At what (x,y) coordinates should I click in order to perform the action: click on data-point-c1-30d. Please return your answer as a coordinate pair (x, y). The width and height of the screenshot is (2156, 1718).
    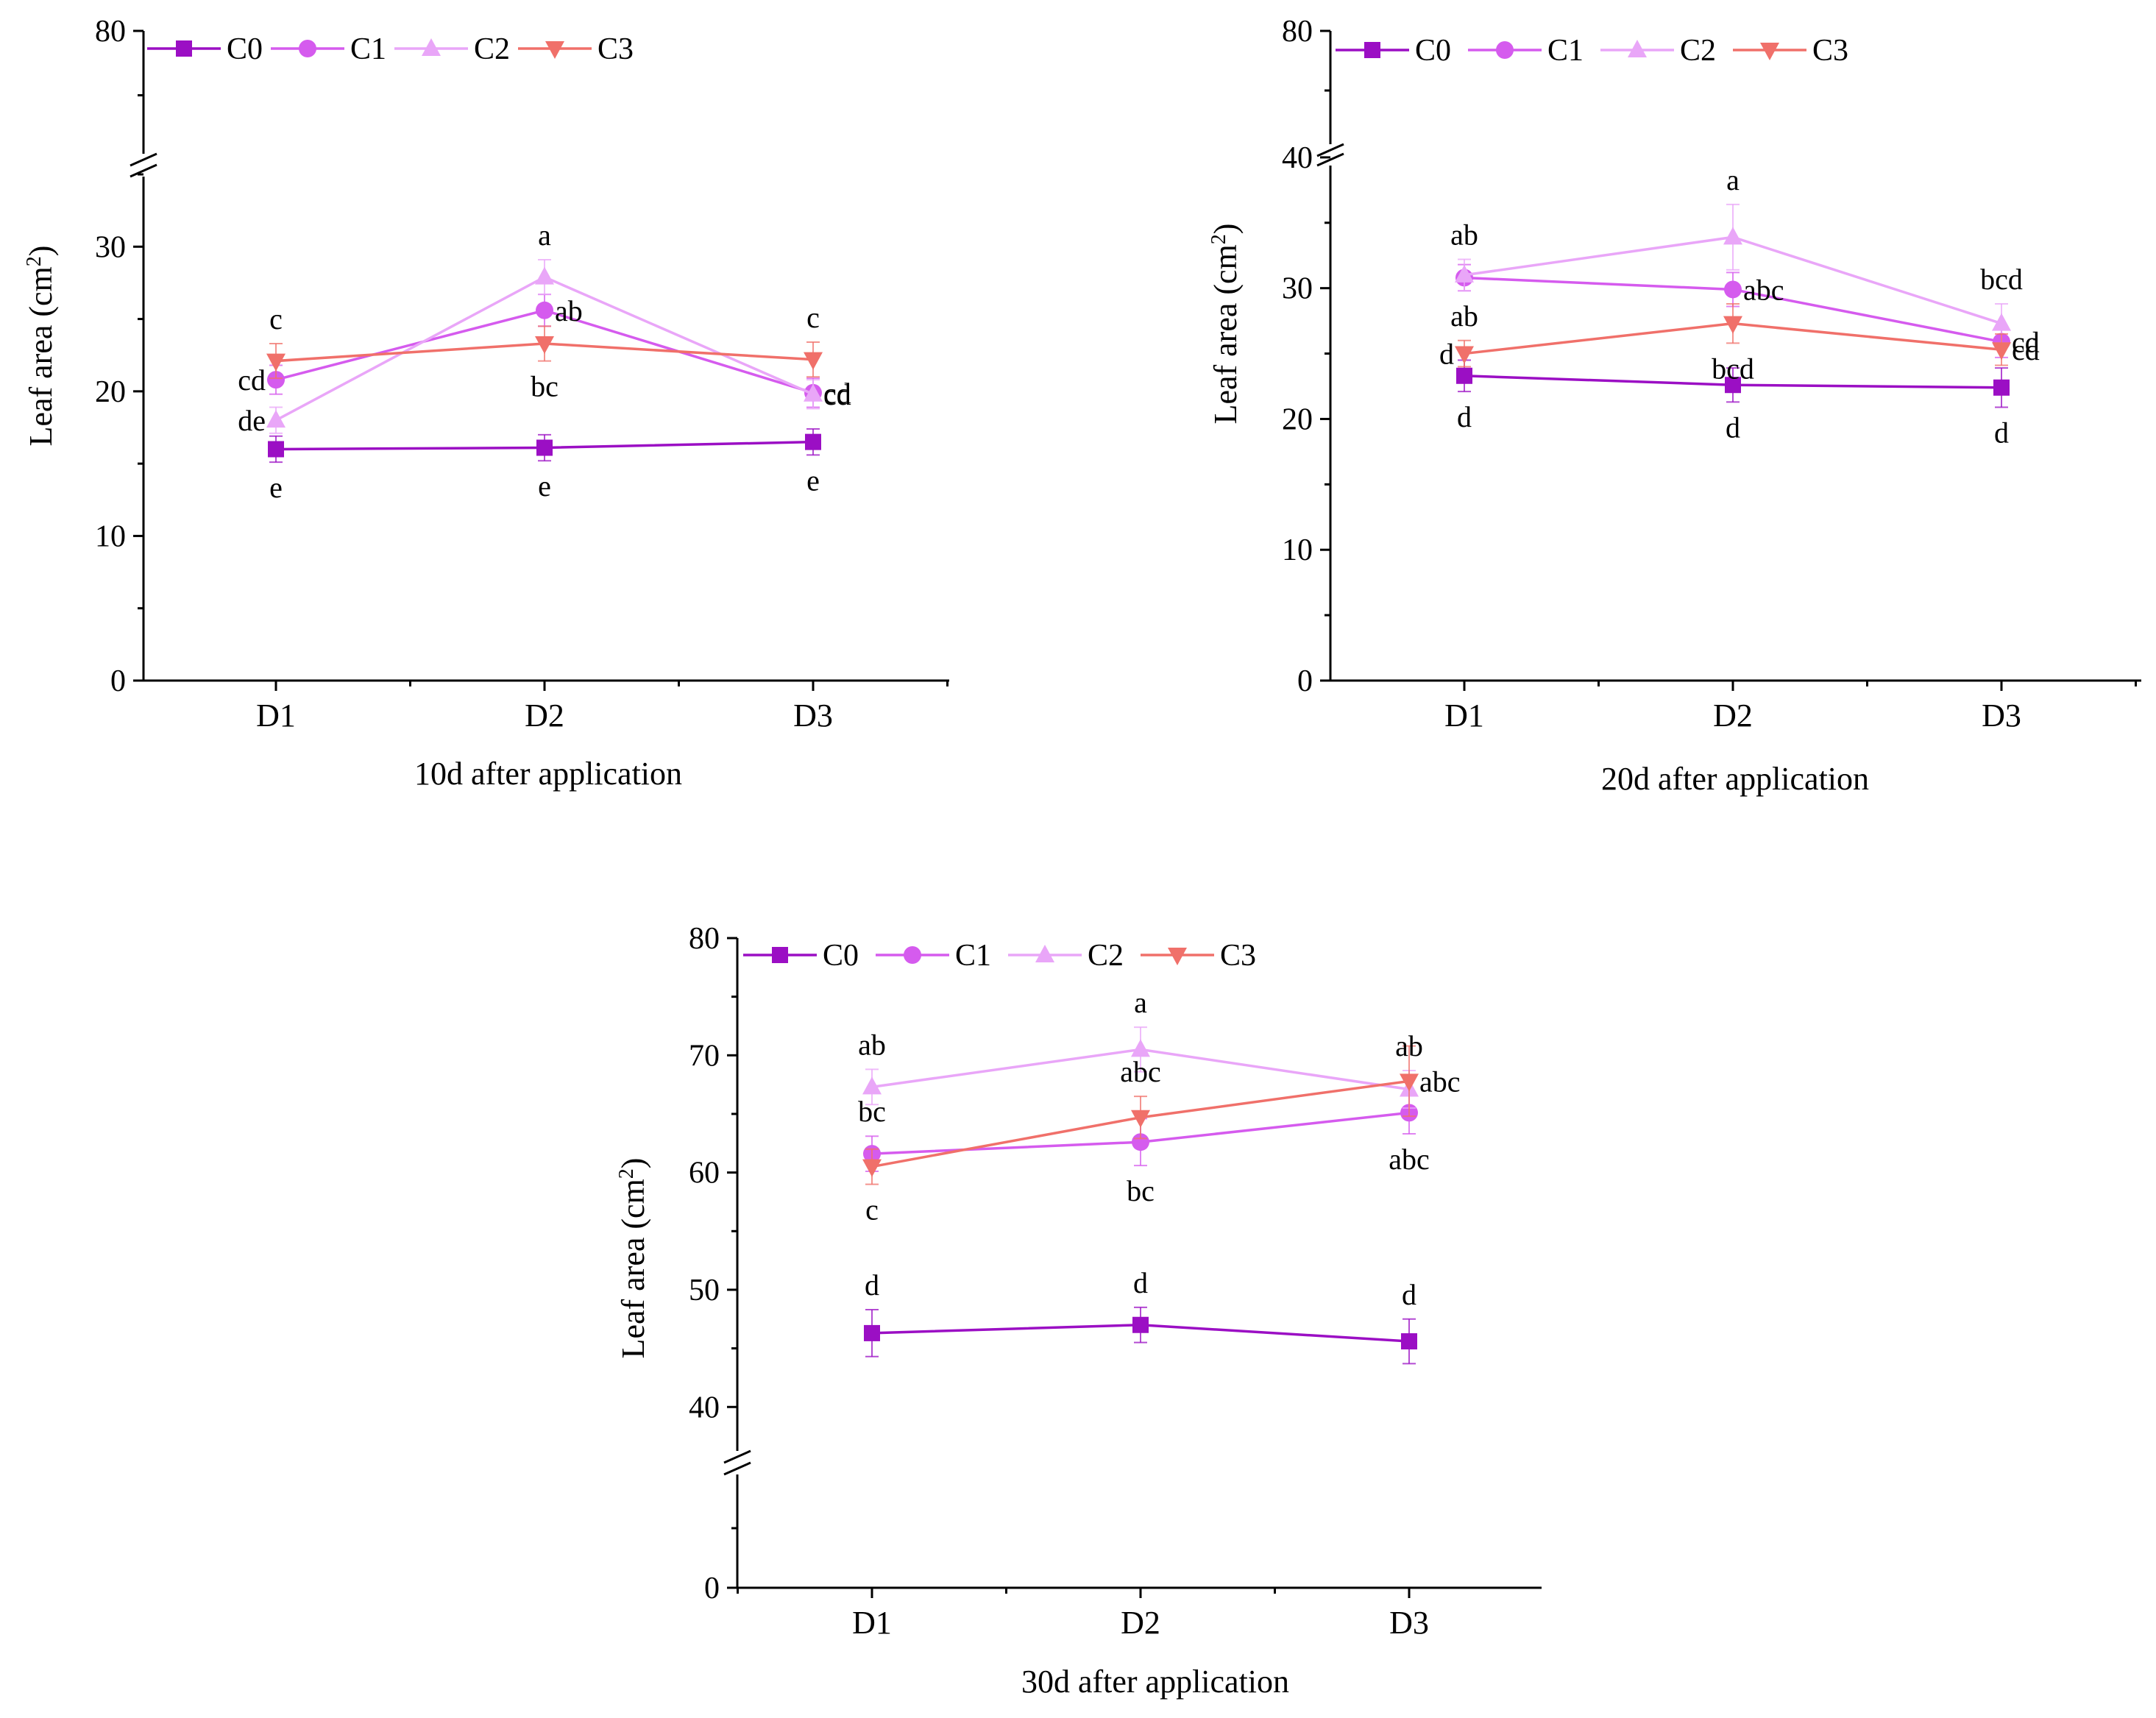
    Looking at the image, I should click on (1140, 1142).